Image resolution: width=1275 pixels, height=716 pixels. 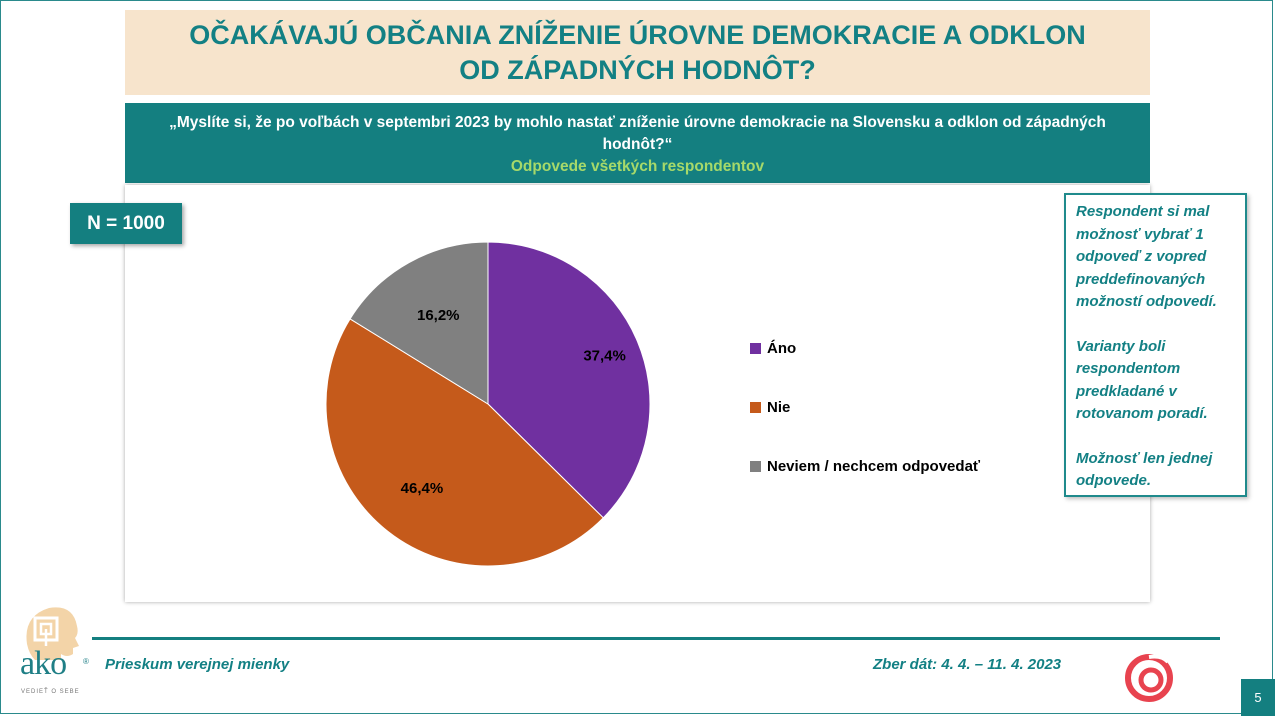 I want to click on footer-date-range: Zber dát: 4. 4. – 11. 4. 2023, so click(x=967, y=664).